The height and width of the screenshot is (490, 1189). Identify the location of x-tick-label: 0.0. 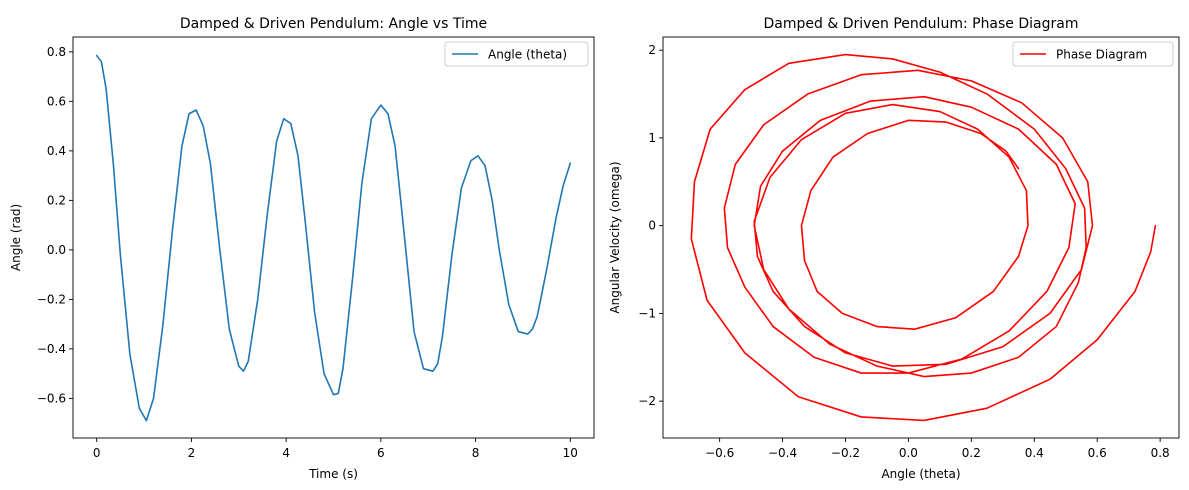
(908, 453).